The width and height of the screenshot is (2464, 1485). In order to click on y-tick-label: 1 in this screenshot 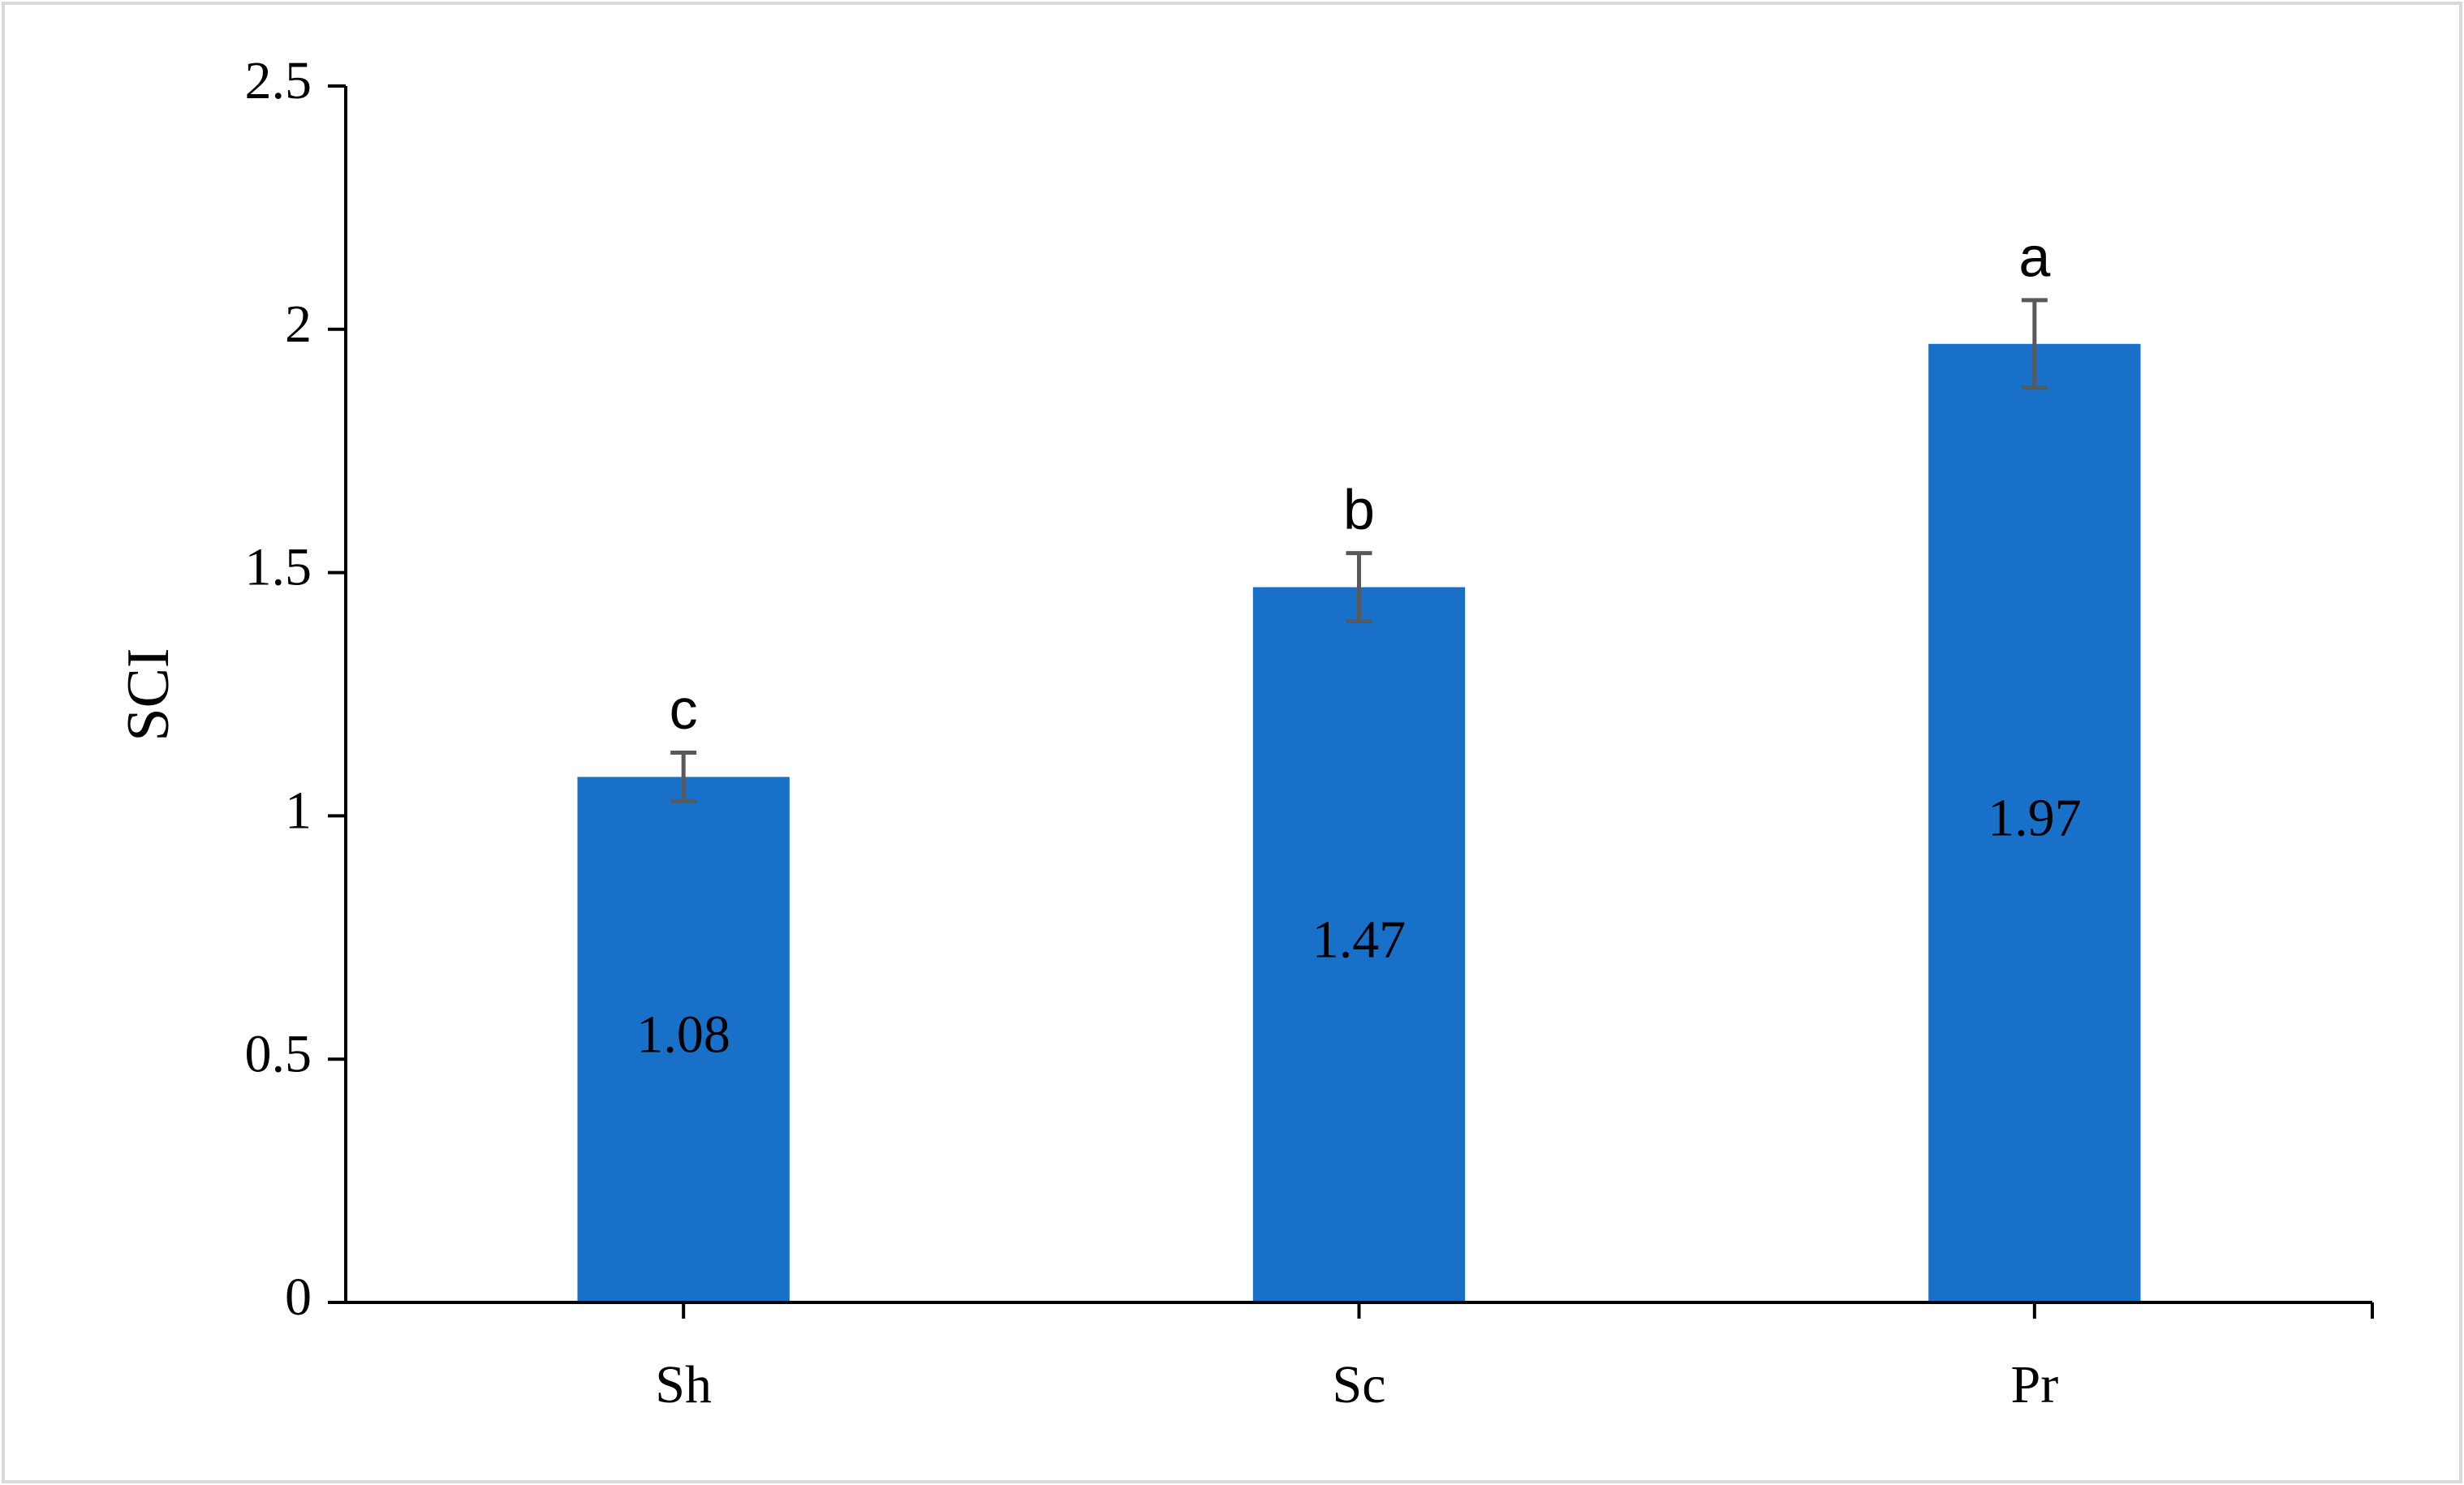, I will do `click(299, 811)`.